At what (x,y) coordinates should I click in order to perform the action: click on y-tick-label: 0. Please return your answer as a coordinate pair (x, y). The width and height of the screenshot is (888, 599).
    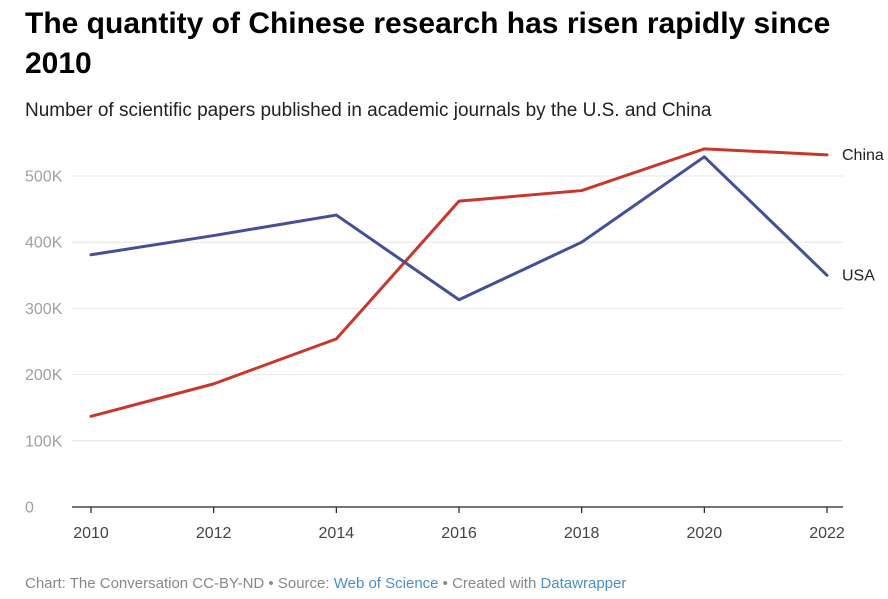
    Looking at the image, I should click on (29, 508).